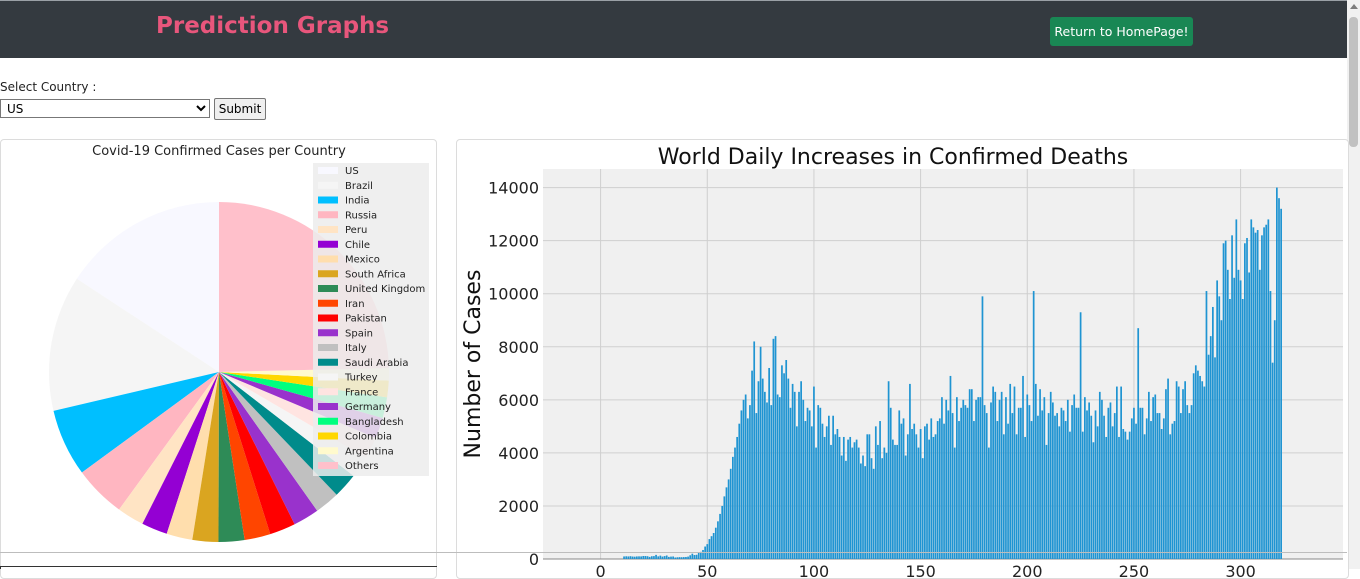 The width and height of the screenshot is (1360, 579). Describe the element at coordinates (268, 448) in the screenshot. I see `pie-slice-spain` at that location.